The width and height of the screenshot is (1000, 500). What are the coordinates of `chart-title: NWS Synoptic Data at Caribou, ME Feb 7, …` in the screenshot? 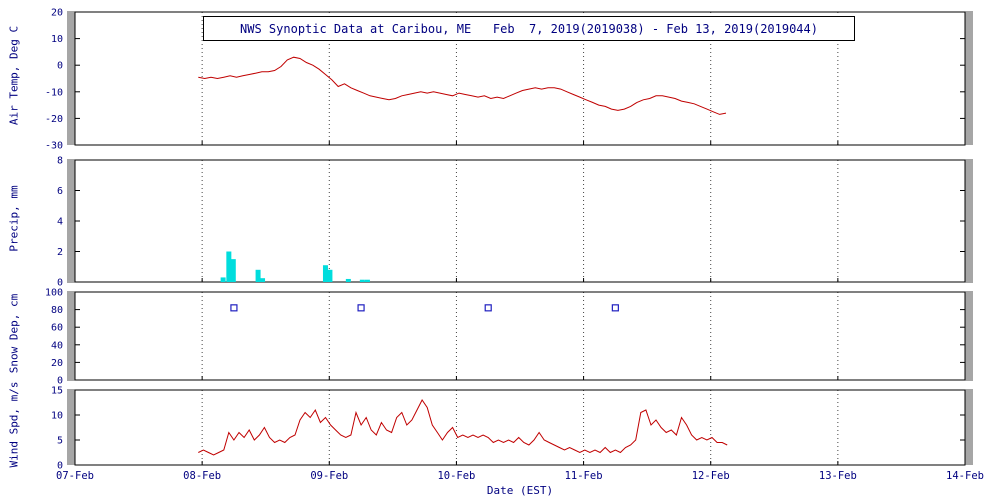 It's located at (529, 28).